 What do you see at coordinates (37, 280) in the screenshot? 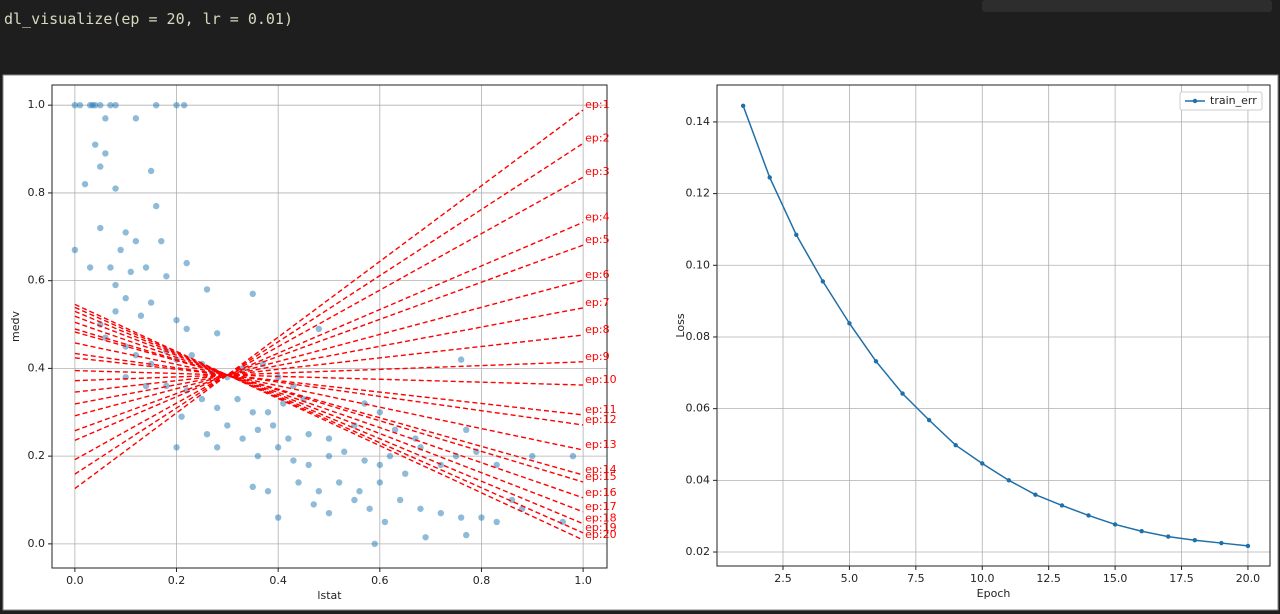
I see `y-tick-label: 0.6` at bounding box center [37, 280].